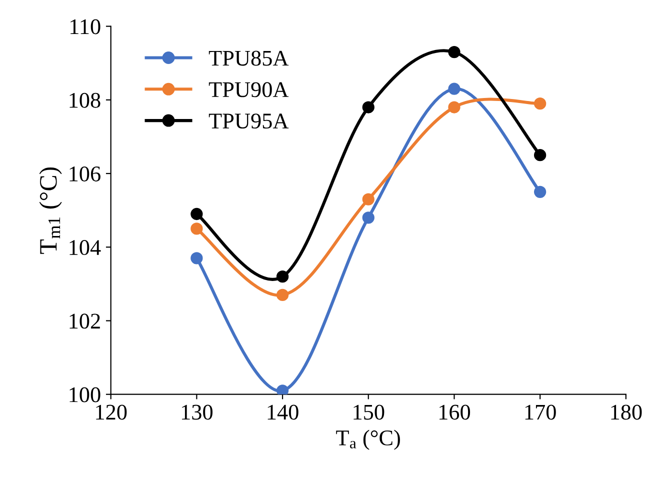 This screenshot has height=478, width=652. I want to click on x-tick-label: 140, so click(283, 412).